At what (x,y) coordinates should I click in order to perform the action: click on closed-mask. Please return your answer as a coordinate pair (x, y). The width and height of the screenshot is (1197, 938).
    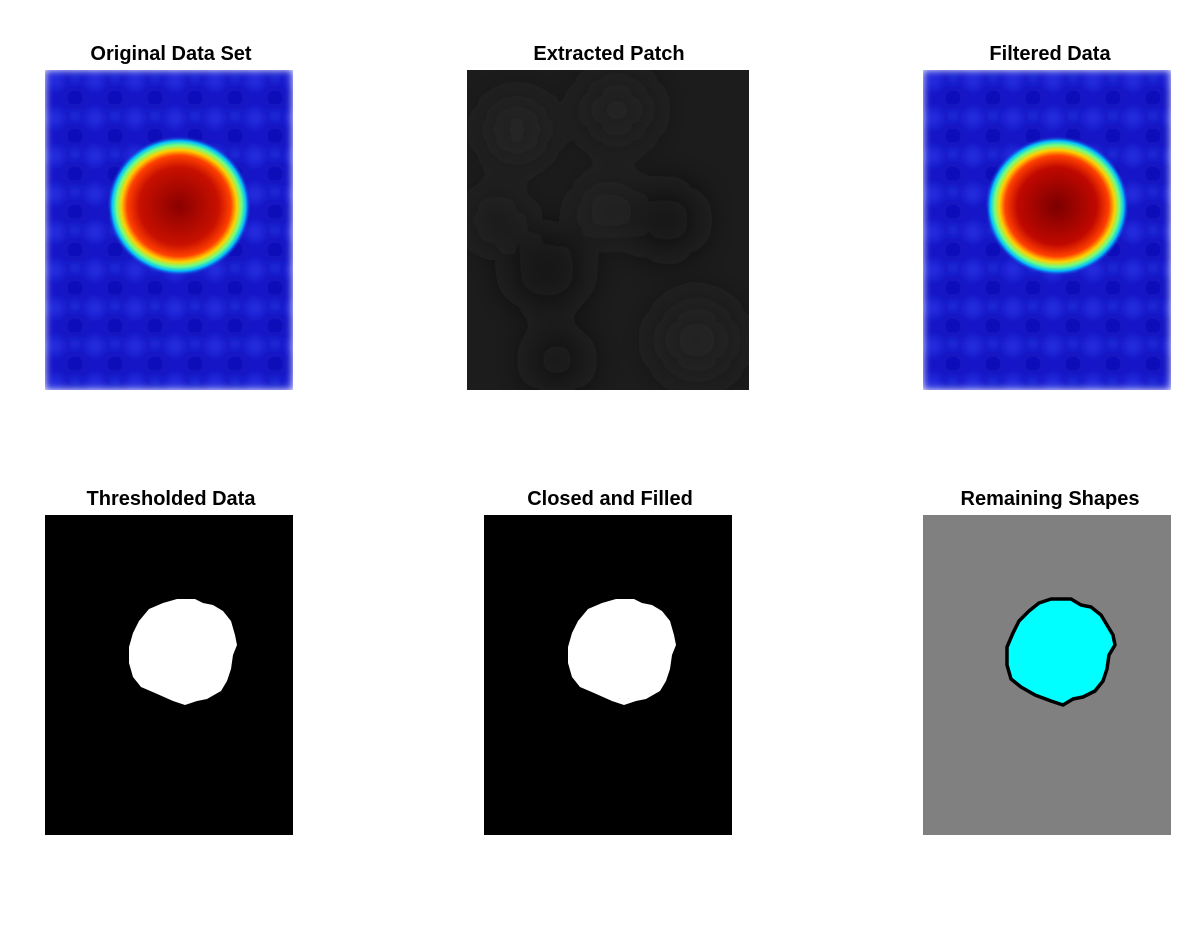
    Looking at the image, I should click on (622, 652).